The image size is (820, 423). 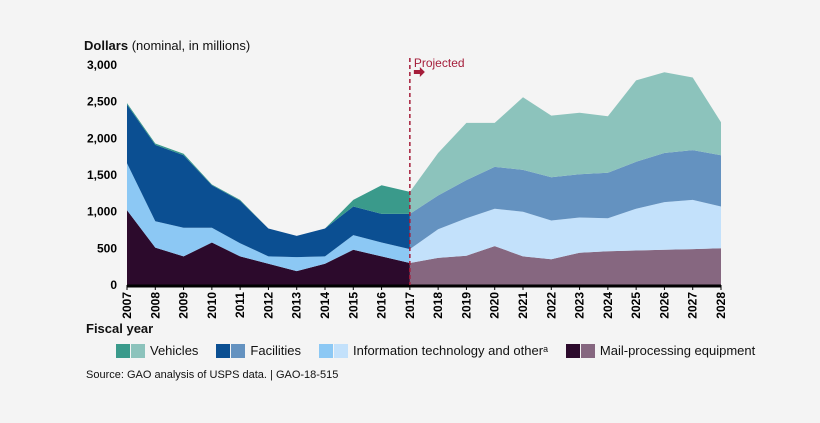 What do you see at coordinates (120, 328) in the screenshot?
I see `x-axis-title: Fiscal year` at bounding box center [120, 328].